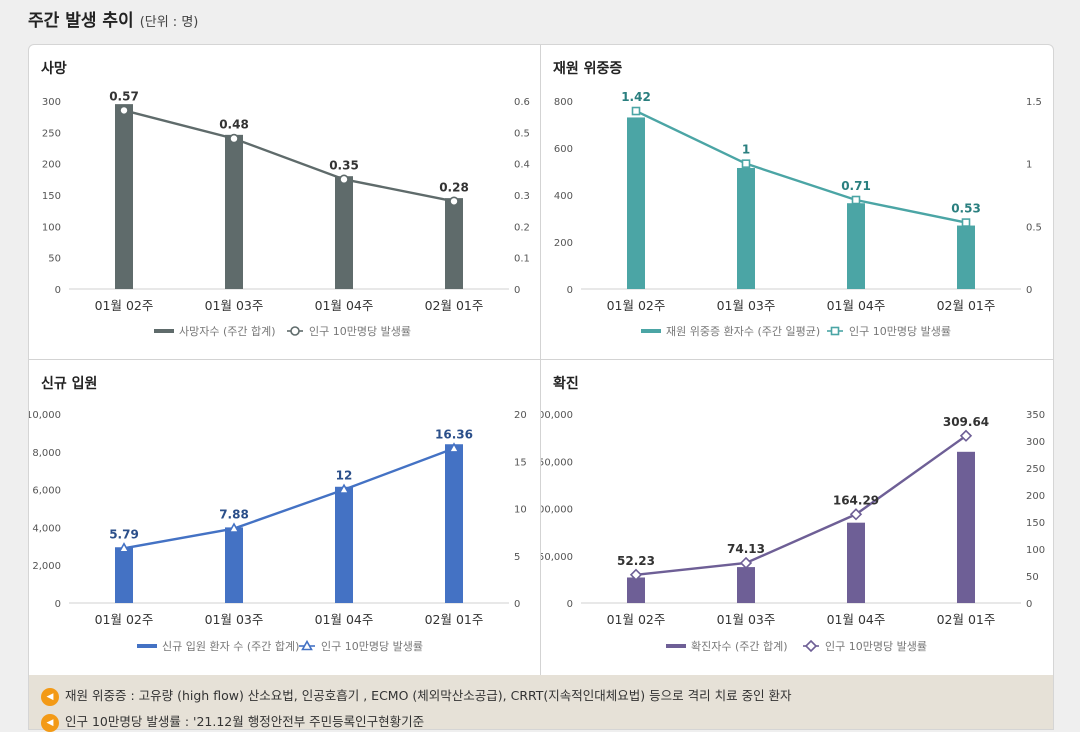 The height and width of the screenshot is (732, 1080). What do you see at coordinates (344, 476) in the screenshot?
I see `rate-data-label: 12` at bounding box center [344, 476].